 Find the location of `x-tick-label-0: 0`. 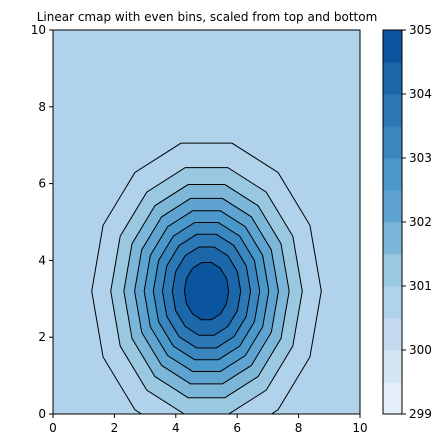

x-tick-label-0: 0 is located at coordinates (53, 428).